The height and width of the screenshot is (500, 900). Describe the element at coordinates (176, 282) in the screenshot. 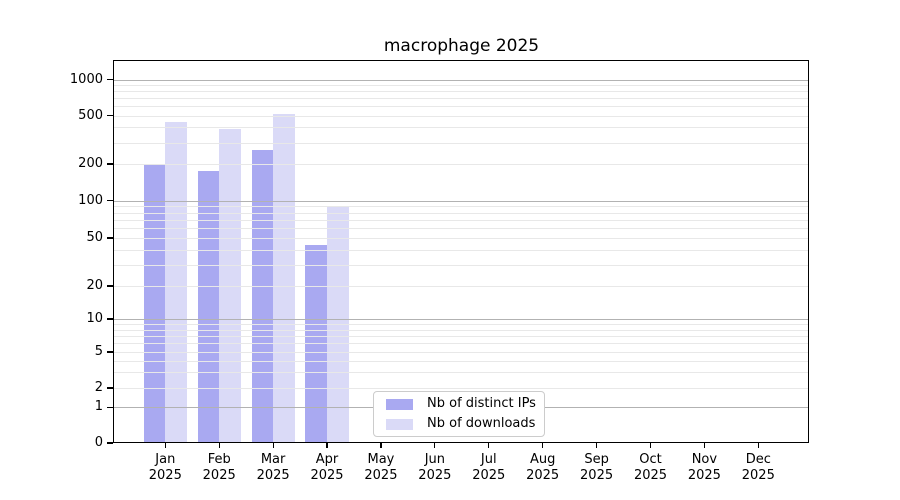

I see `bar-downloads-jan` at that location.